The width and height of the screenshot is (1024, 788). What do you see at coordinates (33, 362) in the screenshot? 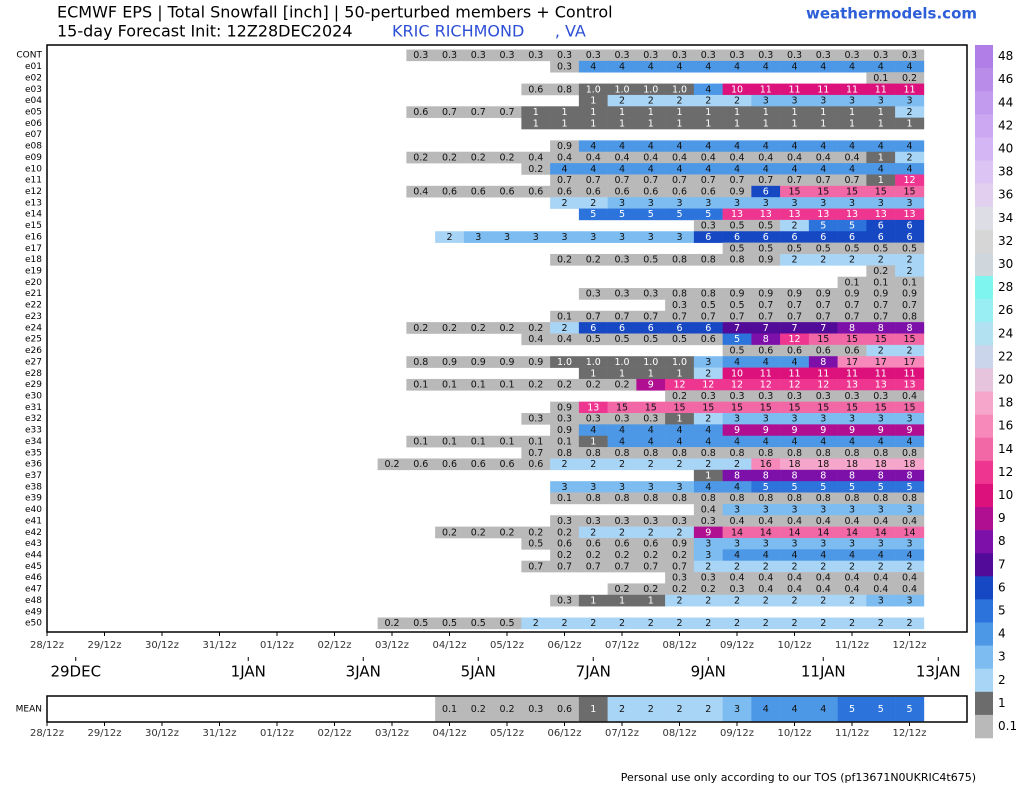
I see `row-label: e27` at bounding box center [33, 362].